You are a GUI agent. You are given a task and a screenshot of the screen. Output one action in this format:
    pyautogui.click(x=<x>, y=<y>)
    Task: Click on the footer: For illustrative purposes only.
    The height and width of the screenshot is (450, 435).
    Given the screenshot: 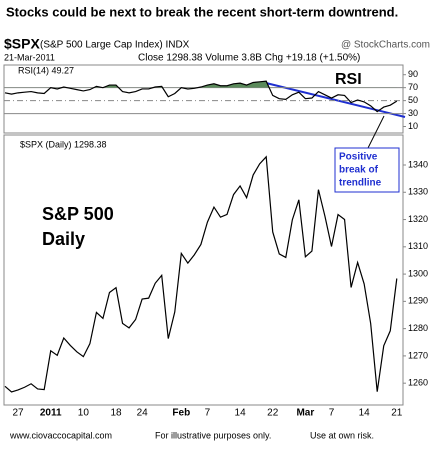 What is the action you would take?
    pyautogui.click(x=213, y=435)
    